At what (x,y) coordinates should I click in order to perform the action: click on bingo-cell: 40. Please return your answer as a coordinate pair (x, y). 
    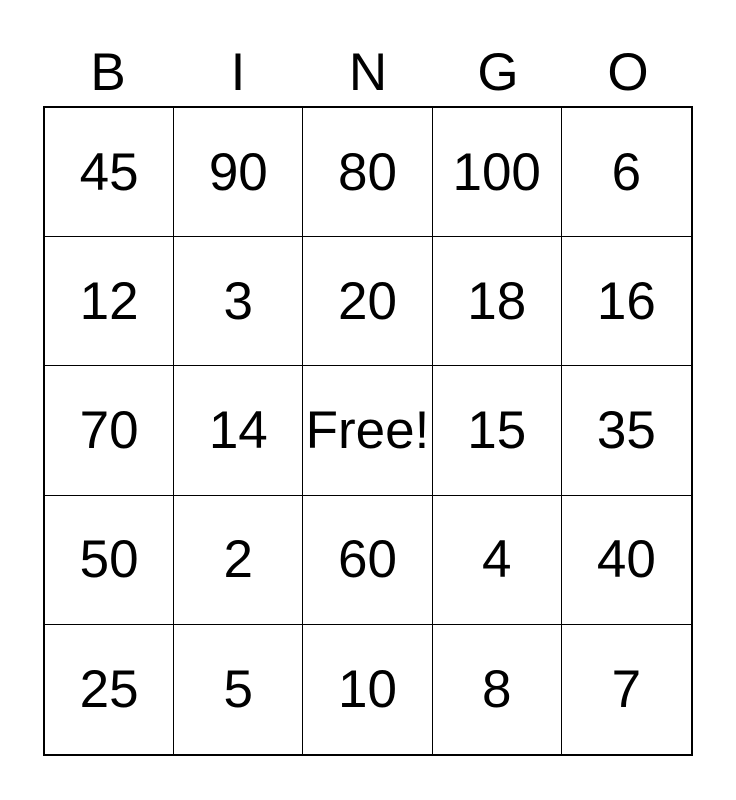
    Looking at the image, I should click on (626, 560).